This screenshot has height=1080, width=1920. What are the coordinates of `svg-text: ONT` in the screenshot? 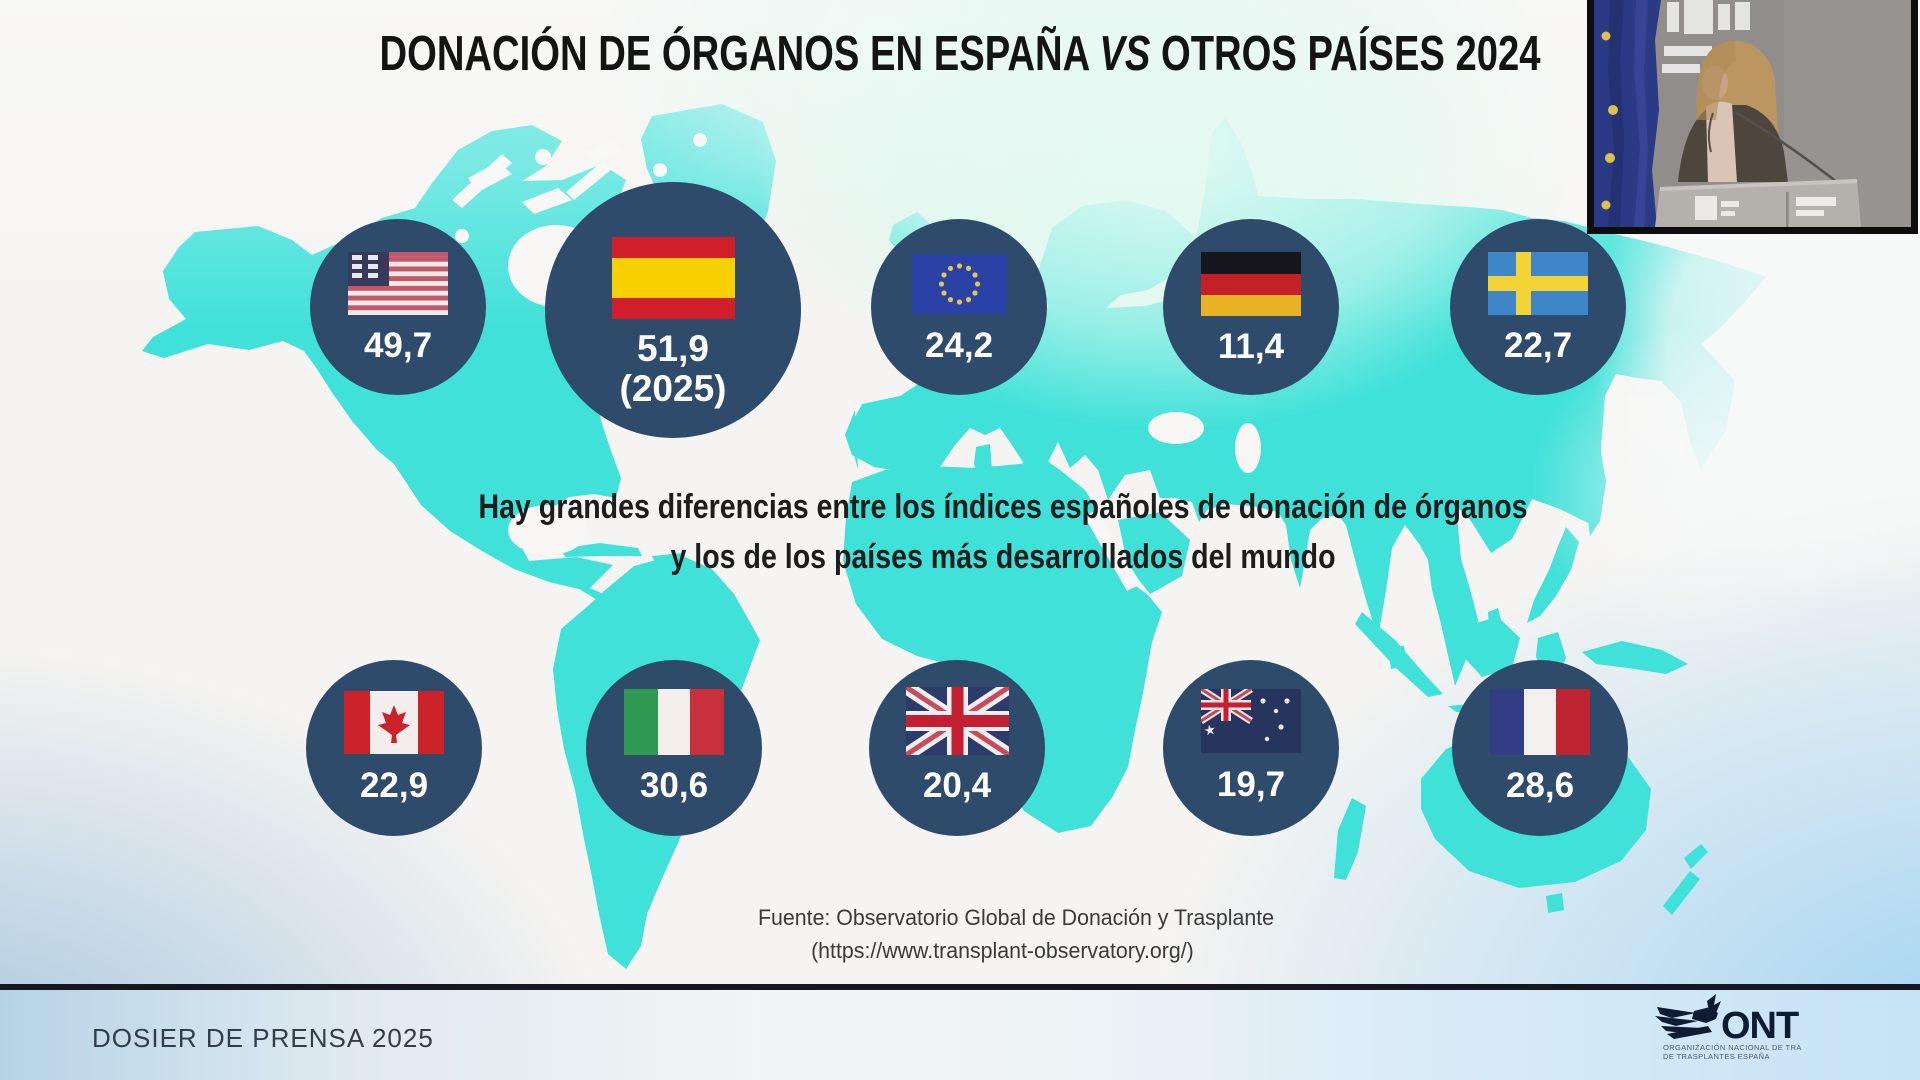 It's located at (1760, 1026).